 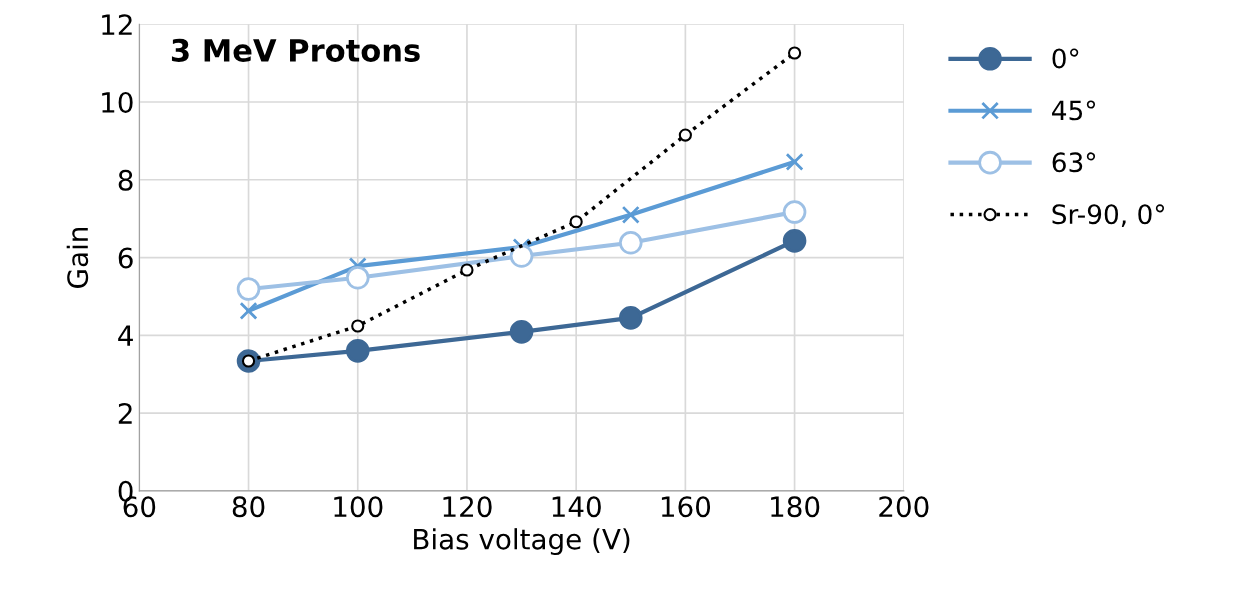 I want to click on y-tick-label: 2, so click(x=125, y=413).